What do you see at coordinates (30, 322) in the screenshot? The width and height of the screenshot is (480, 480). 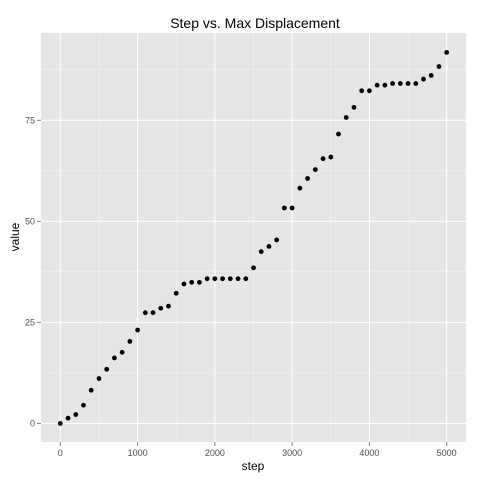 I see `y-tick-label: 25` at bounding box center [30, 322].